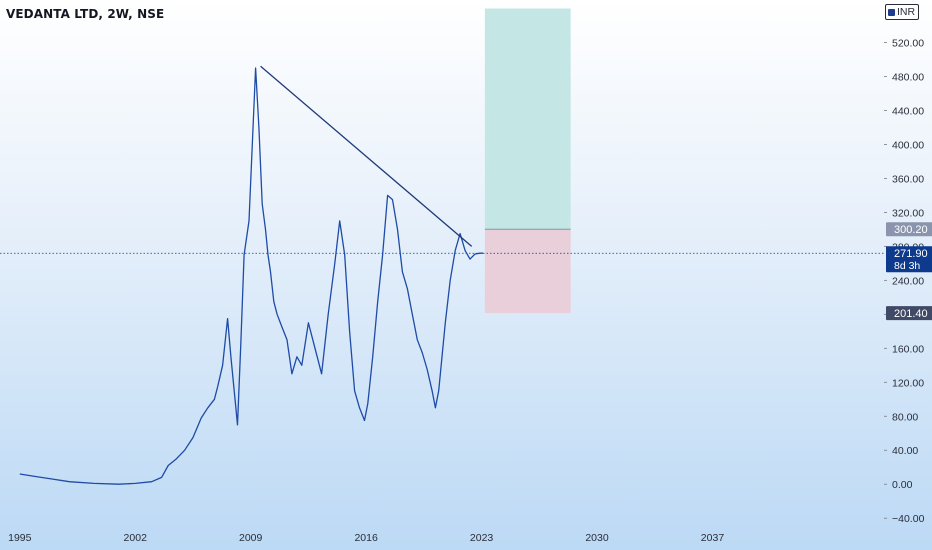 Image resolution: width=932 pixels, height=550 pixels. I want to click on x-tick-label: 1995, so click(20, 538).